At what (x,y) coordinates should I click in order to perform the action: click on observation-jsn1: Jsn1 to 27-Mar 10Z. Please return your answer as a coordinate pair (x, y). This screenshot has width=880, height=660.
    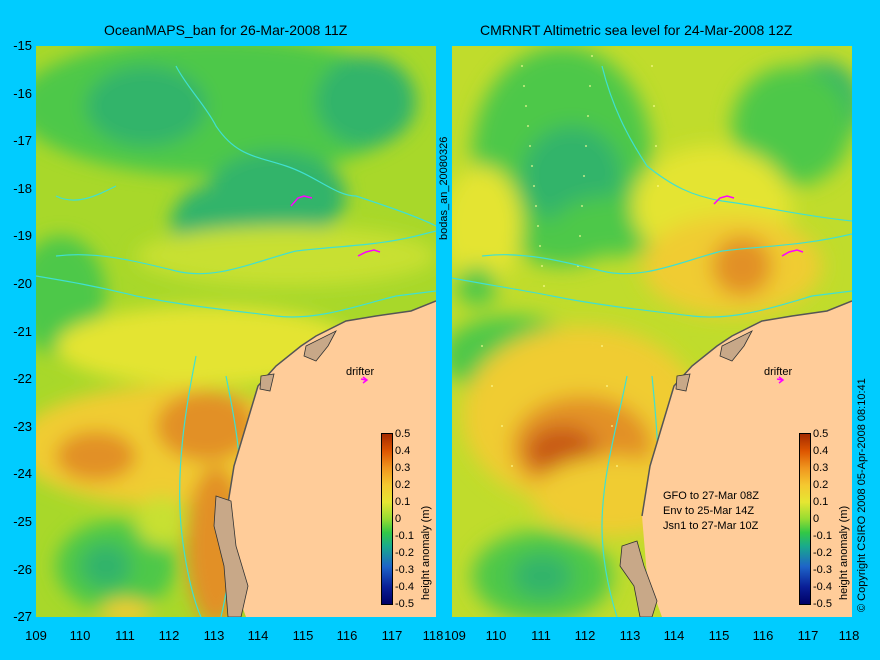
    Looking at the image, I should click on (711, 526).